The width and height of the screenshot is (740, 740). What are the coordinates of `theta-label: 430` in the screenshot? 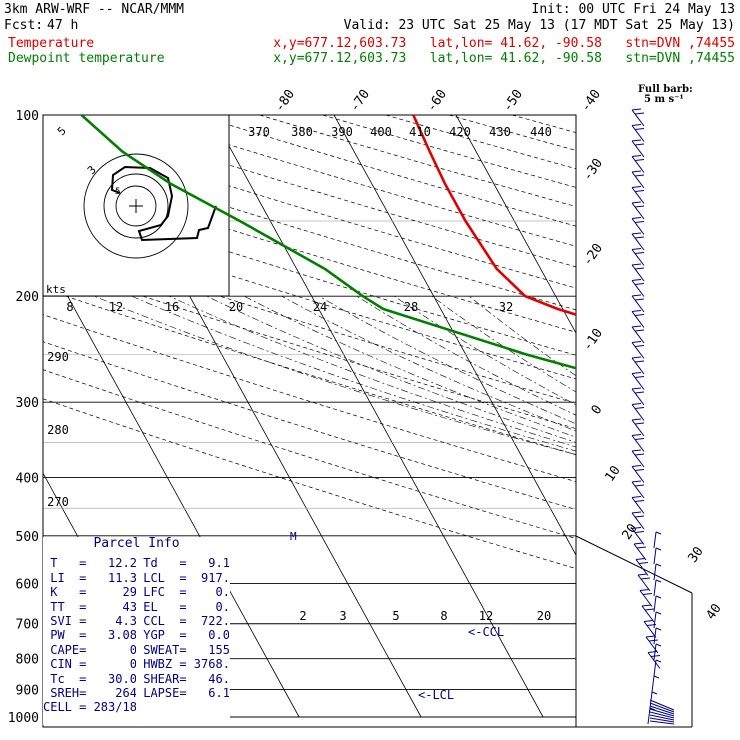 It's located at (500, 132).